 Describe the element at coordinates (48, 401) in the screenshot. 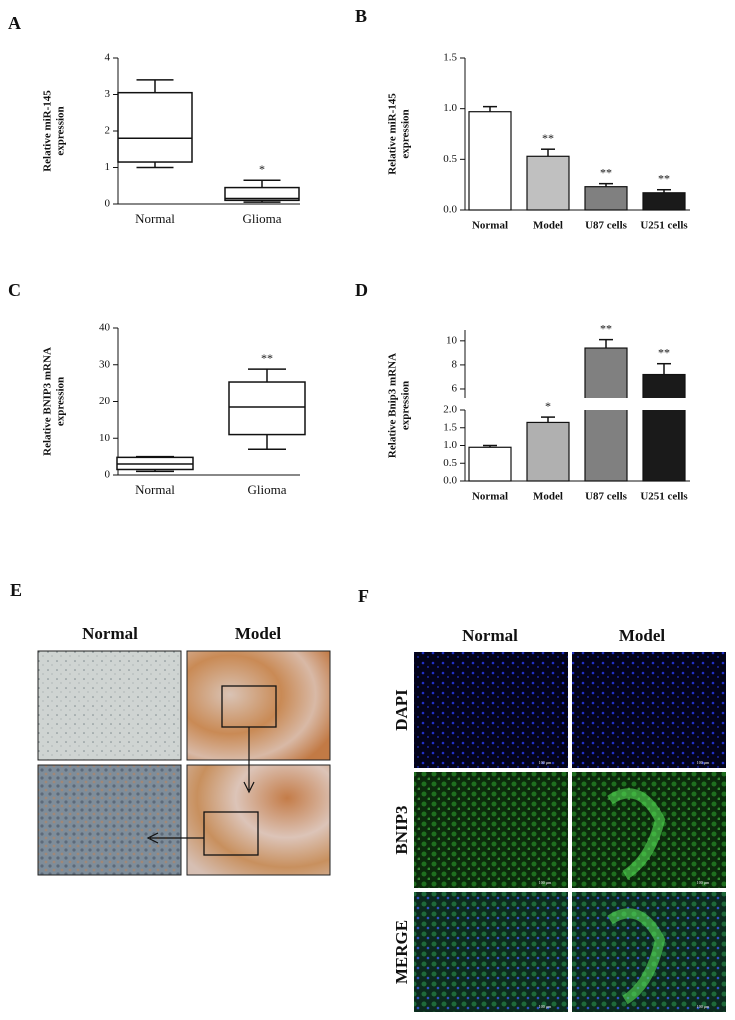

I see `y-axis-label: Relative BNIP3 mRNA` at that location.